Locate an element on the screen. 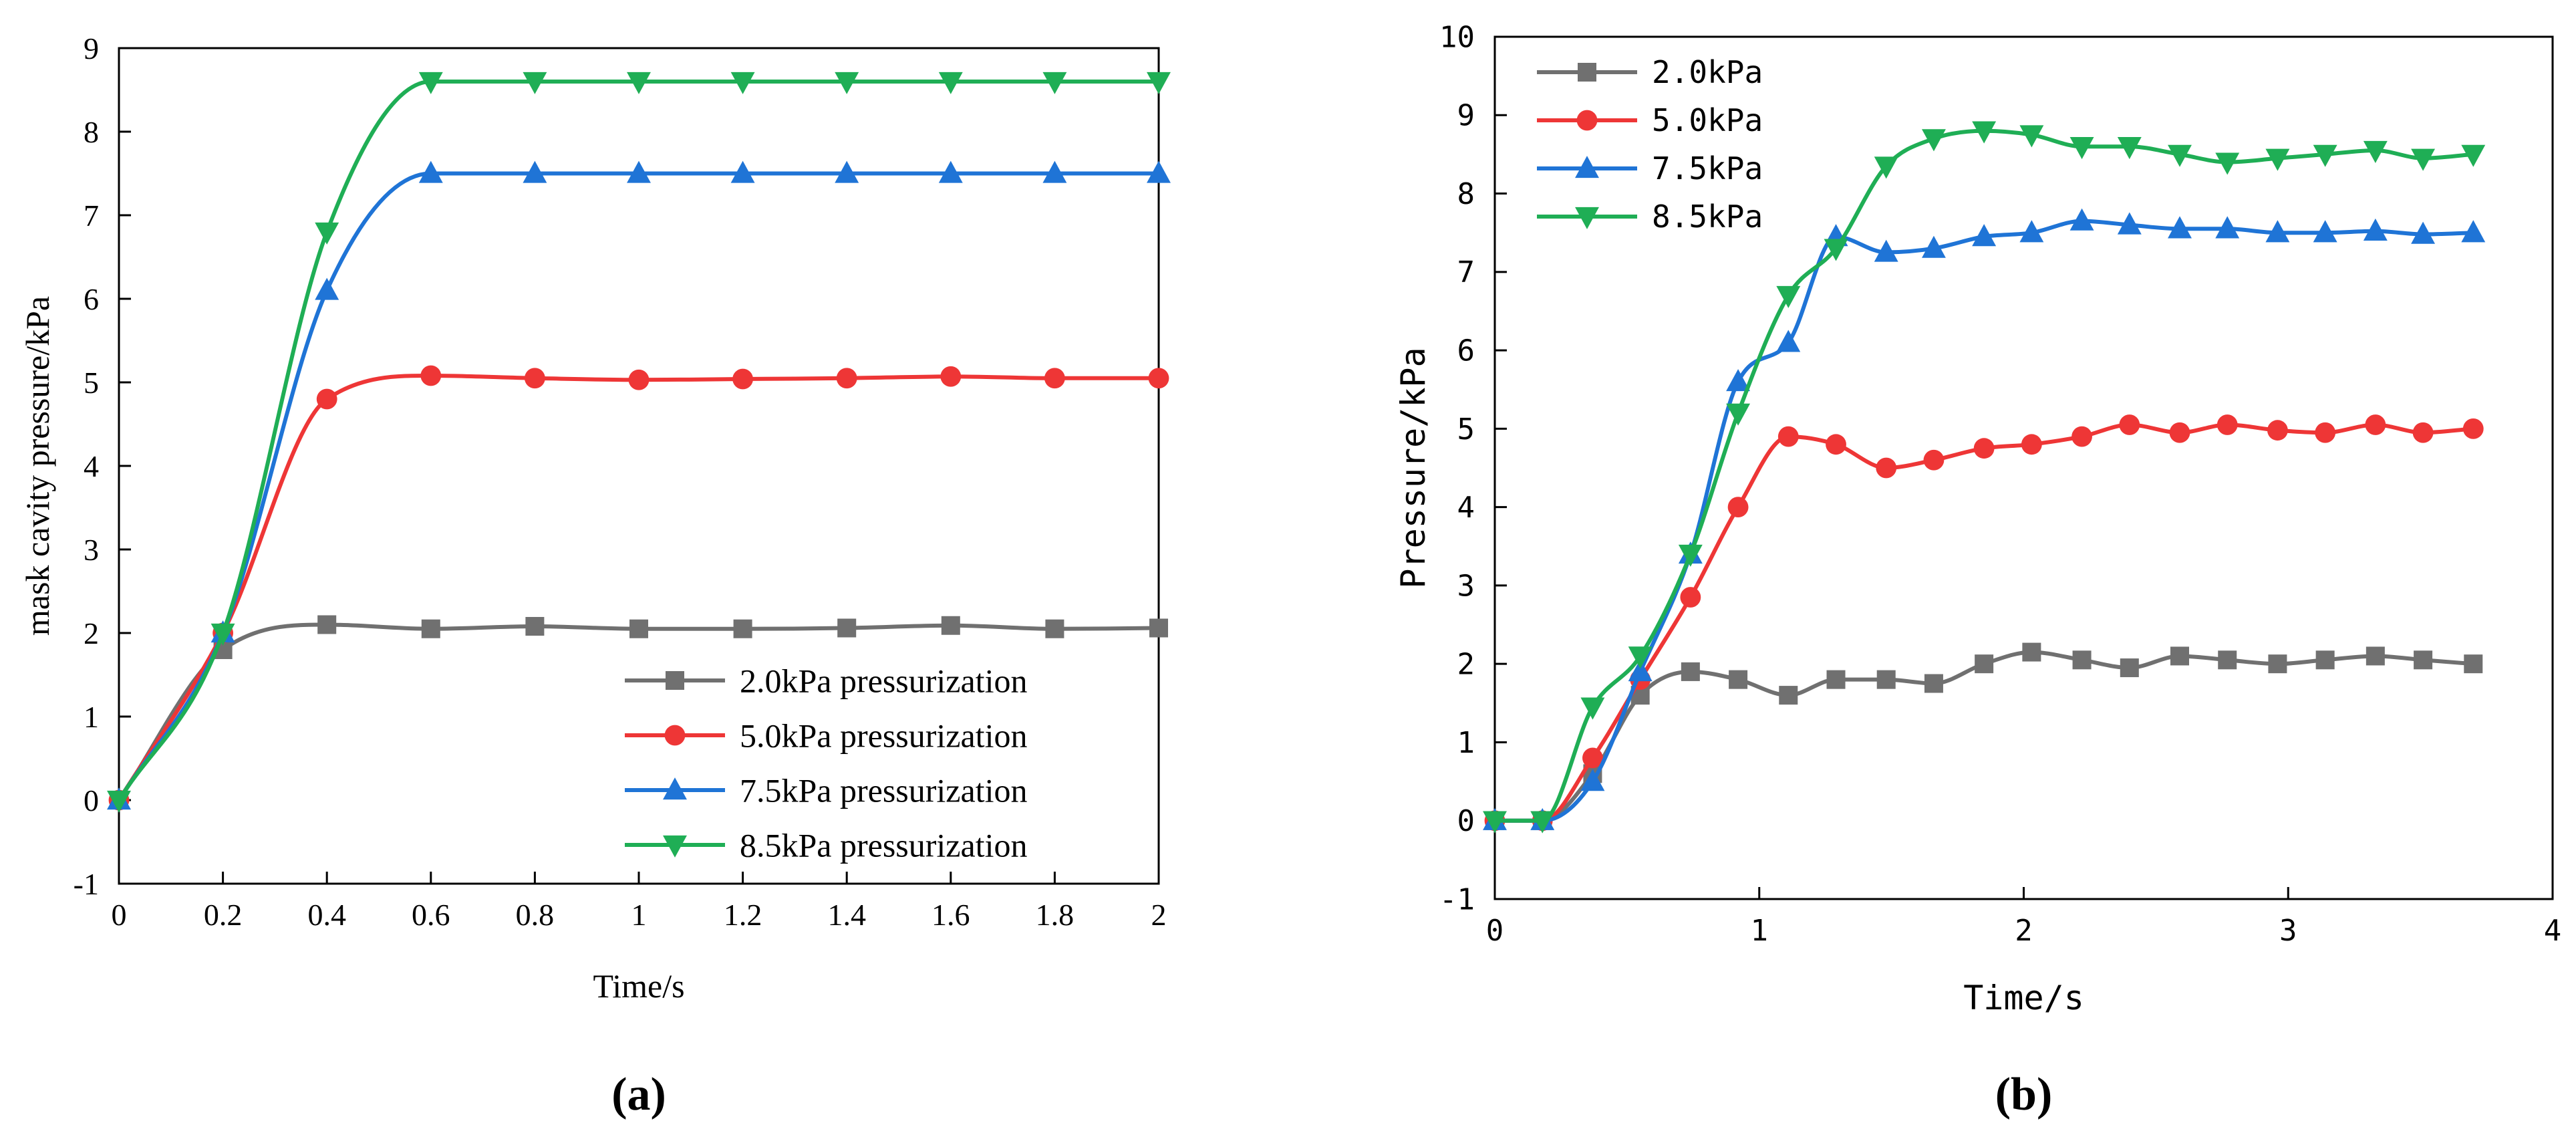 Image resolution: width=2576 pixels, height=1133 pixels. legend-label-7-5kpa-pressurization: 7.5kPa pressurization is located at coordinates (883, 790).